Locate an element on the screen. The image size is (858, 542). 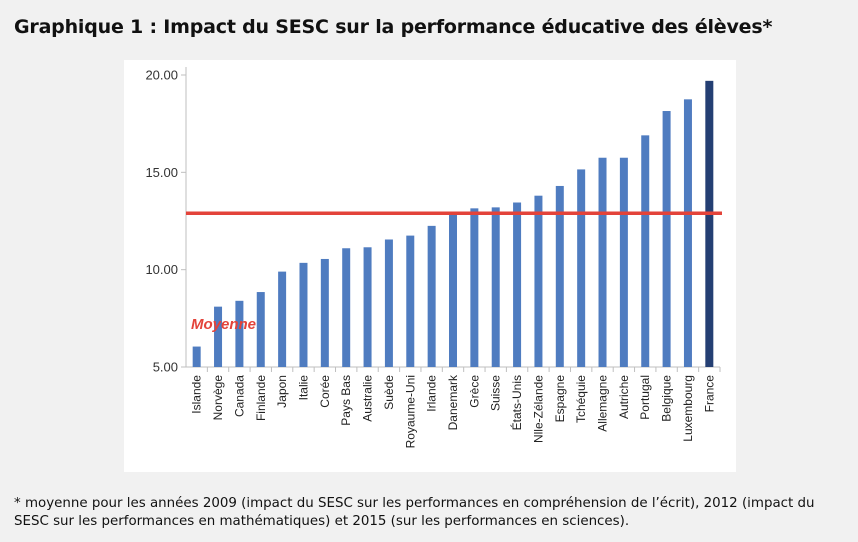
x-tick-label: Irlande is located at coordinates (432, 393).